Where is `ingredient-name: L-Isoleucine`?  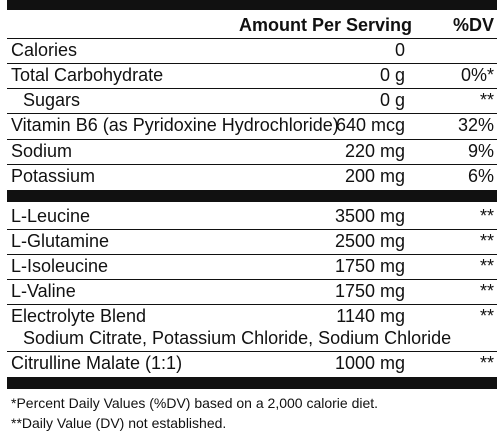 ingredient-name: L-Isoleucine is located at coordinates (60, 266).